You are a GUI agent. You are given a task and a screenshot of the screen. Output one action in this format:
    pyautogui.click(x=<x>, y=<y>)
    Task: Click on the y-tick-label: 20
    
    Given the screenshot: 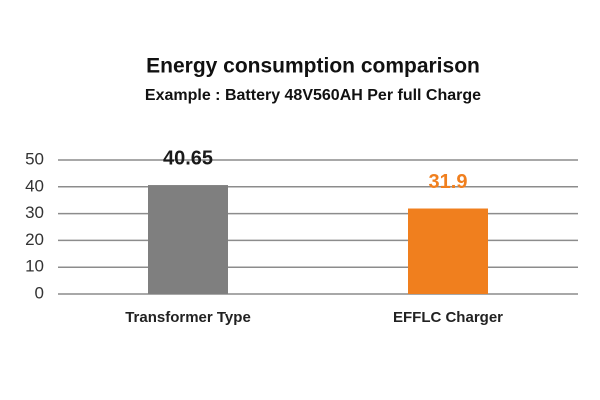 What is the action you would take?
    pyautogui.click(x=34, y=239)
    